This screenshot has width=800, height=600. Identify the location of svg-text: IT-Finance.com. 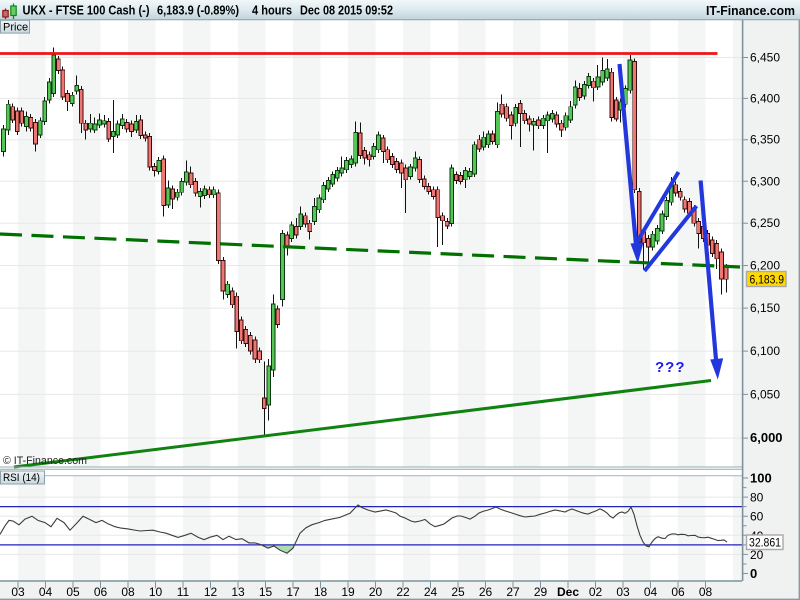
(750, 10).